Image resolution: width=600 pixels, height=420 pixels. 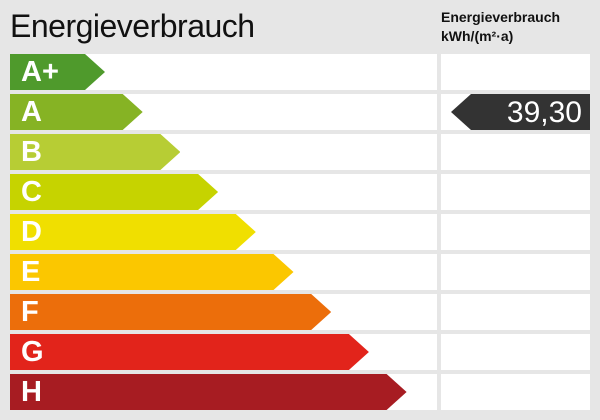 I want to click on class-label: H, so click(x=31, y=392).